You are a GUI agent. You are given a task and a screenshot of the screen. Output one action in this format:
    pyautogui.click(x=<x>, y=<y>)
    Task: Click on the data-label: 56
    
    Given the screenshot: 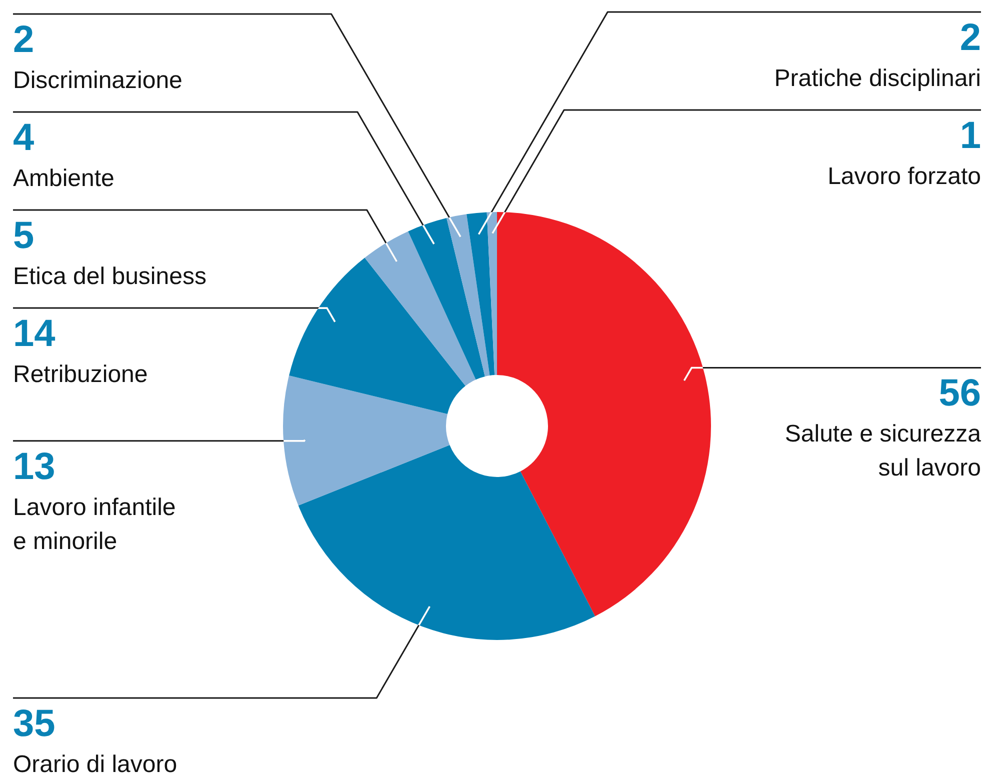 What is the action you would take?
    pyautogui.click(x=959, y=393)
    